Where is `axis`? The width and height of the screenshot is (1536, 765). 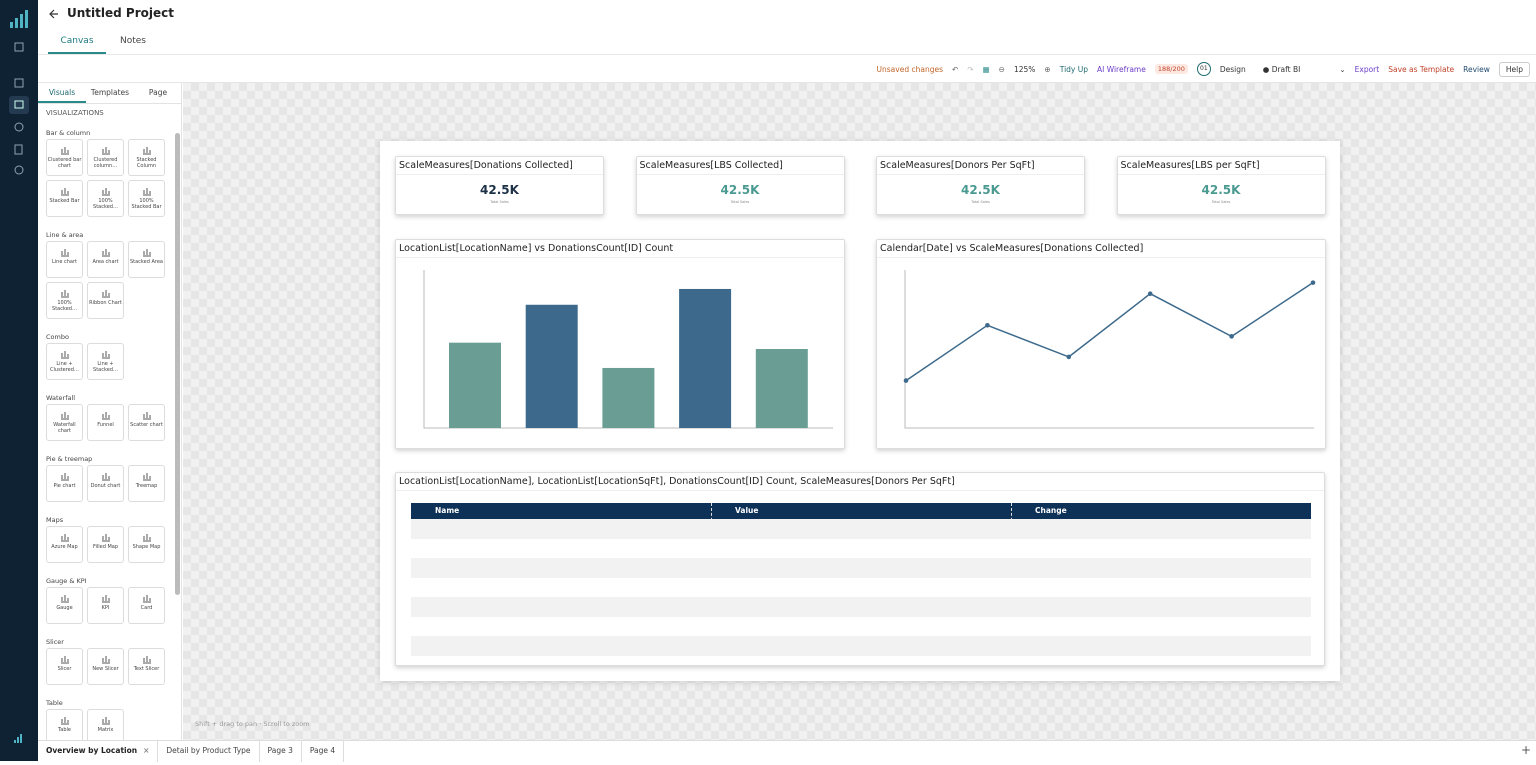
axis is located at coordinates (1109, 349).